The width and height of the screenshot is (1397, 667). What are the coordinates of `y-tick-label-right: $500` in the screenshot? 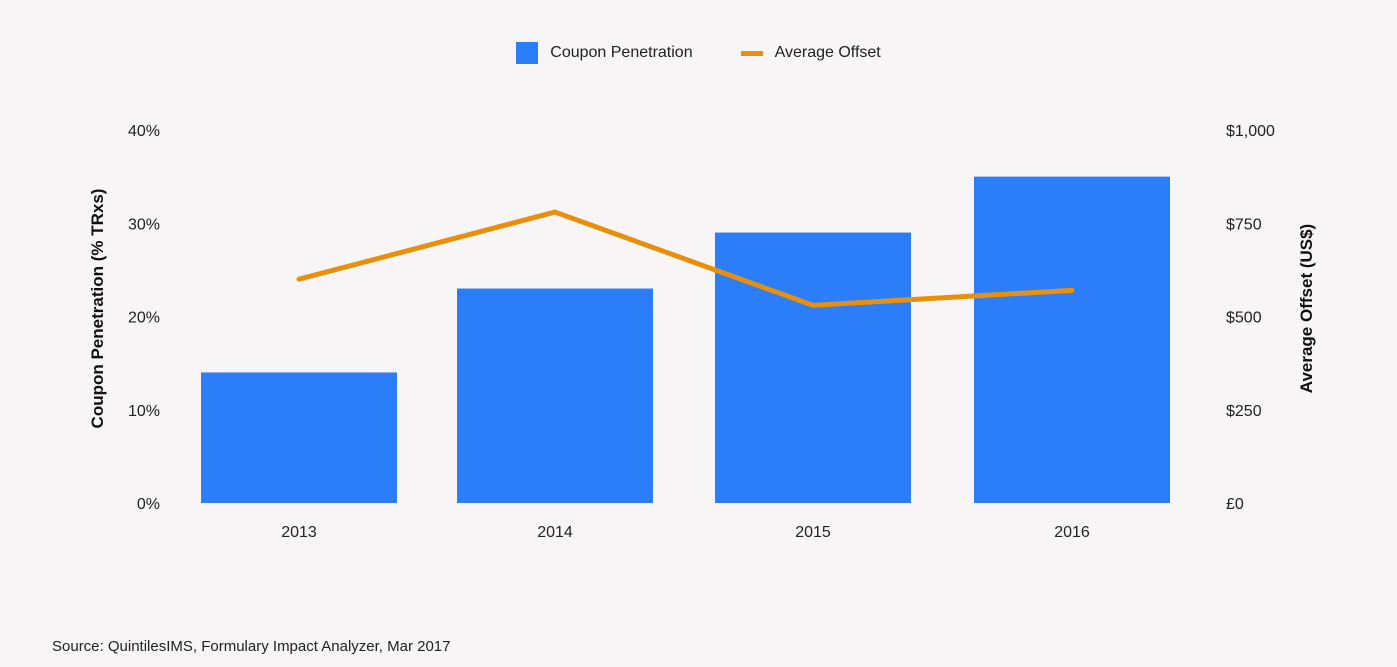 It's located at (1244, 318).